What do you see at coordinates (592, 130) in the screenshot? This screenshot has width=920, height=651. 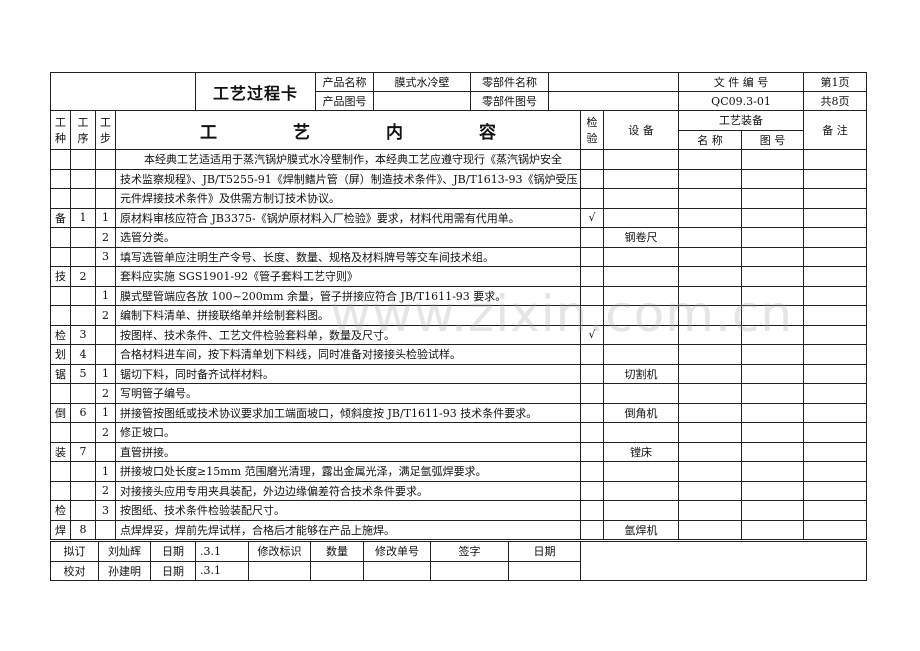 I see `col-check: 检验` at bounding box center [592, 130].